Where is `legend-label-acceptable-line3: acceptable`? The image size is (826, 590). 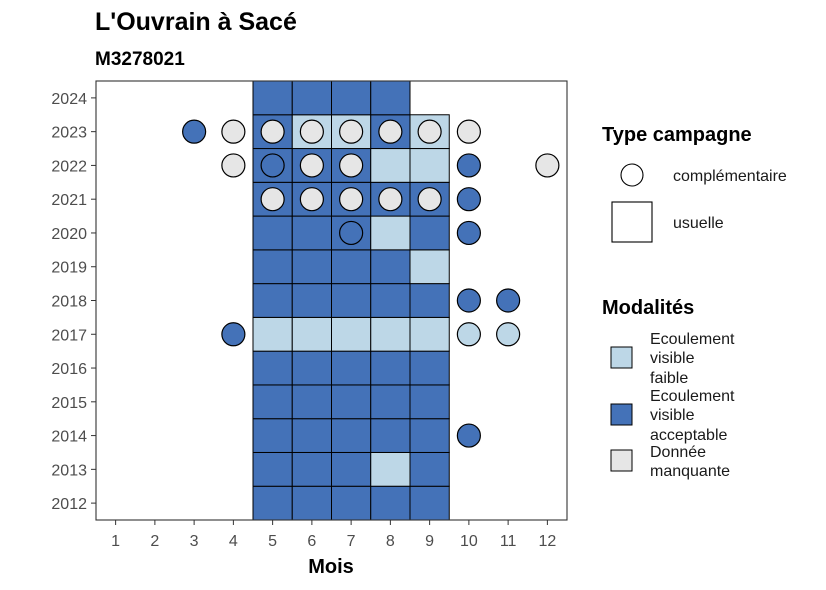
legend-label-acceptable-line3: acceptable is located at coordinates (688, 435).